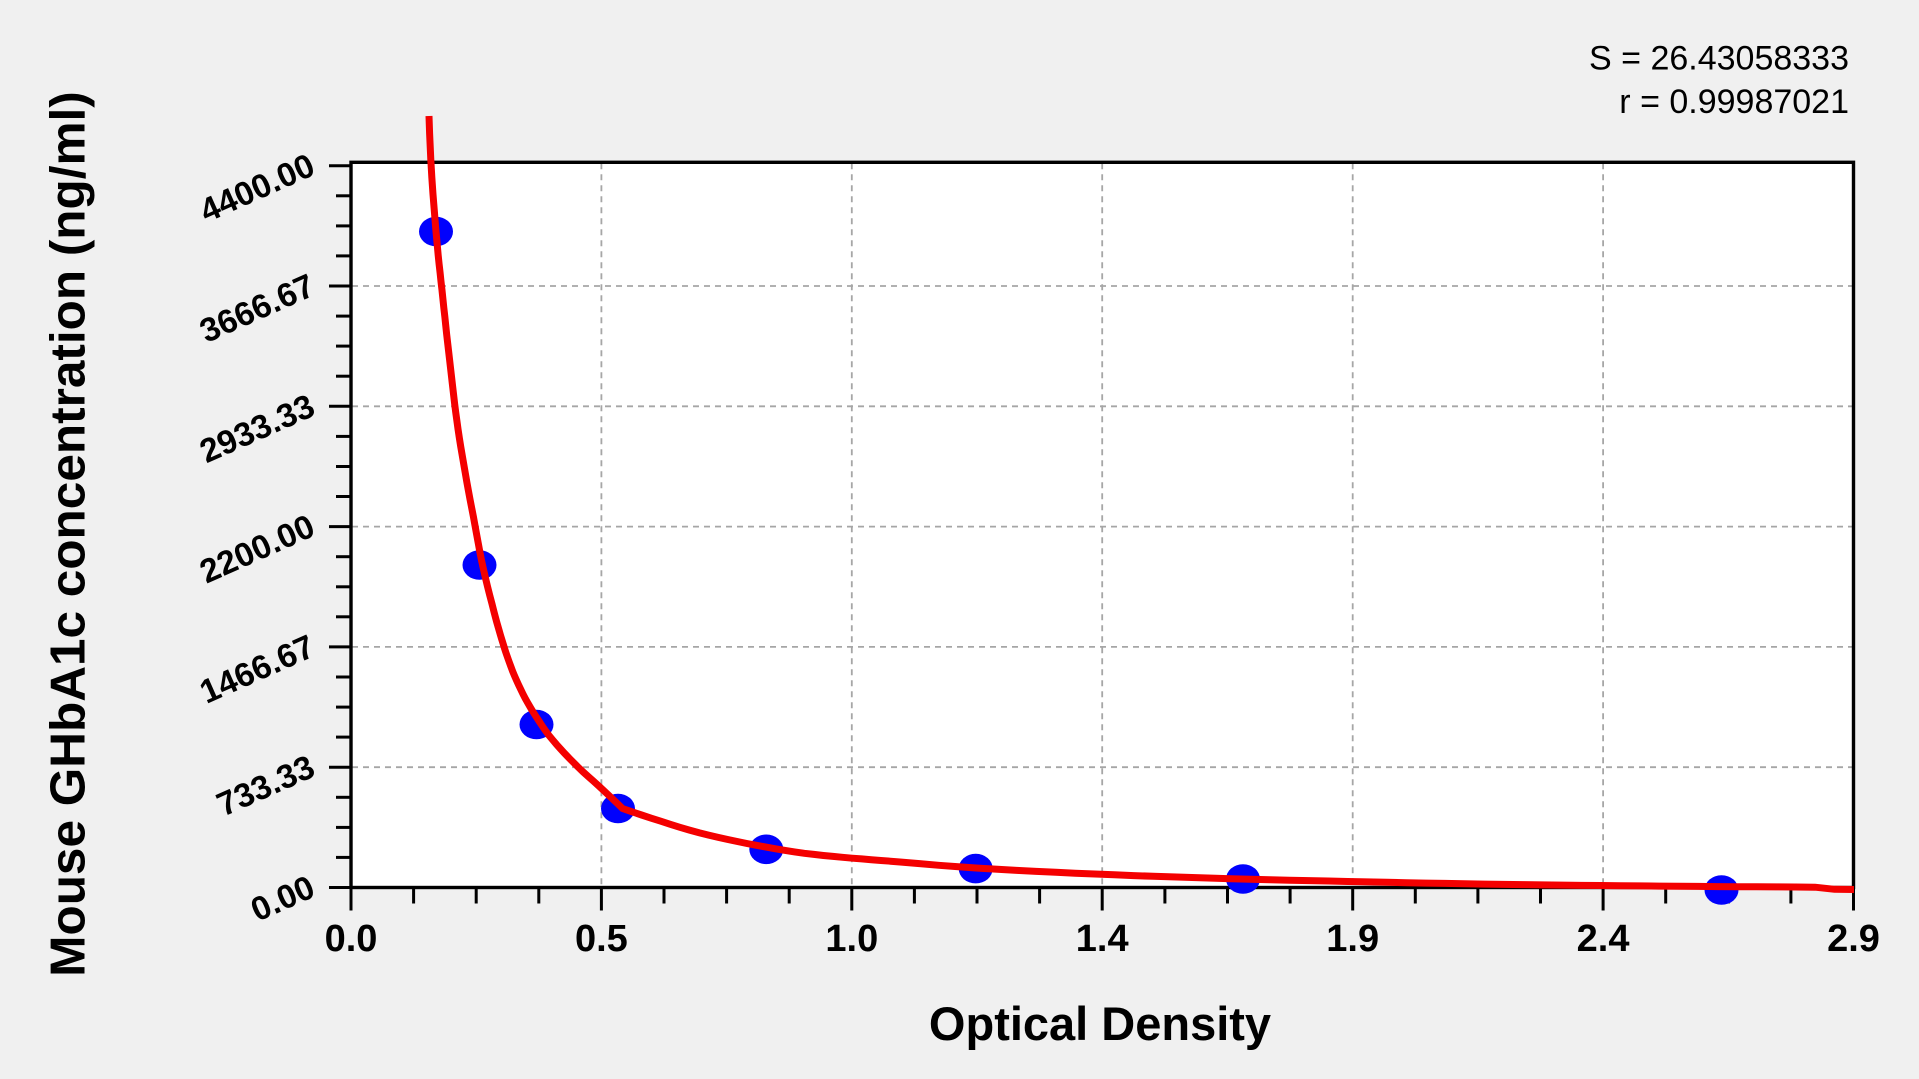  Describe the element at coordinates (1100, 1023) in the screenshot. I see `svg-text: Optical Density` at that location.